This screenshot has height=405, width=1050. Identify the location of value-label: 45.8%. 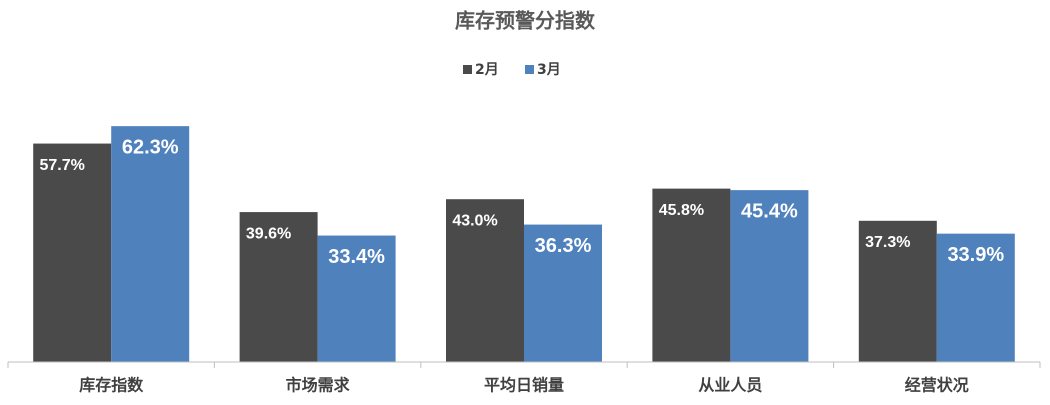
(681, 210).